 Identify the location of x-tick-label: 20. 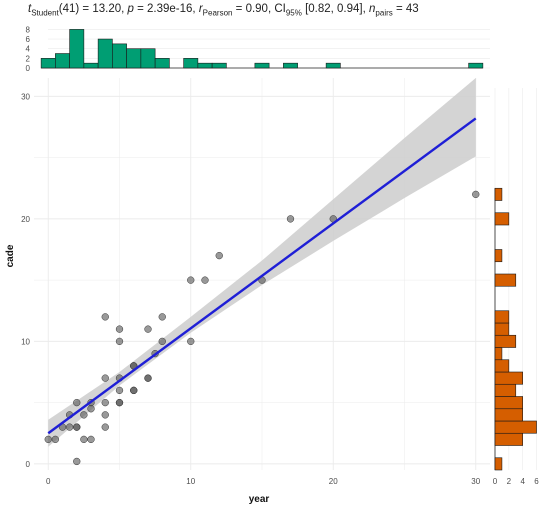
(333, 481).